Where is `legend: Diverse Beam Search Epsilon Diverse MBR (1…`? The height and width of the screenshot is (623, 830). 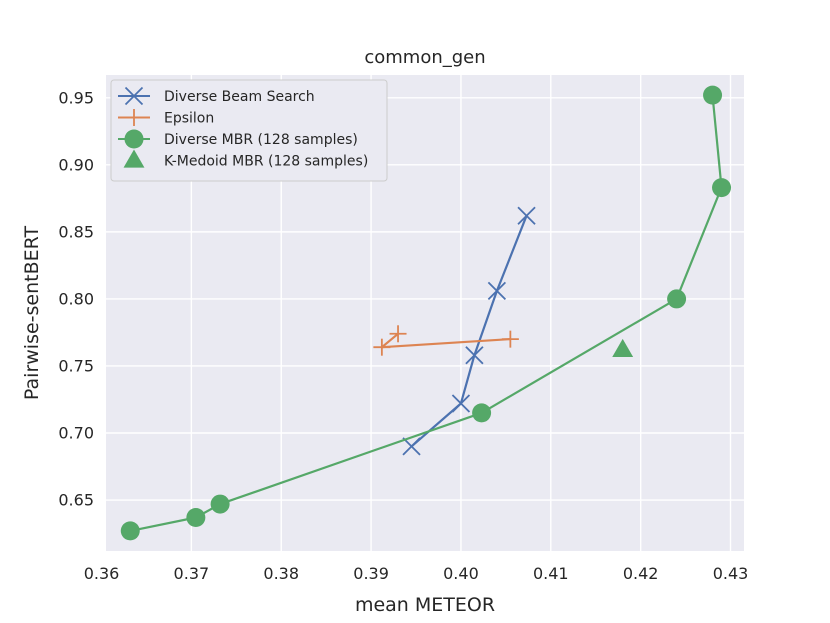
legend: Diverse Beam Search Epsilon Diverse MBR (1… is located at coordinates (249, 130).